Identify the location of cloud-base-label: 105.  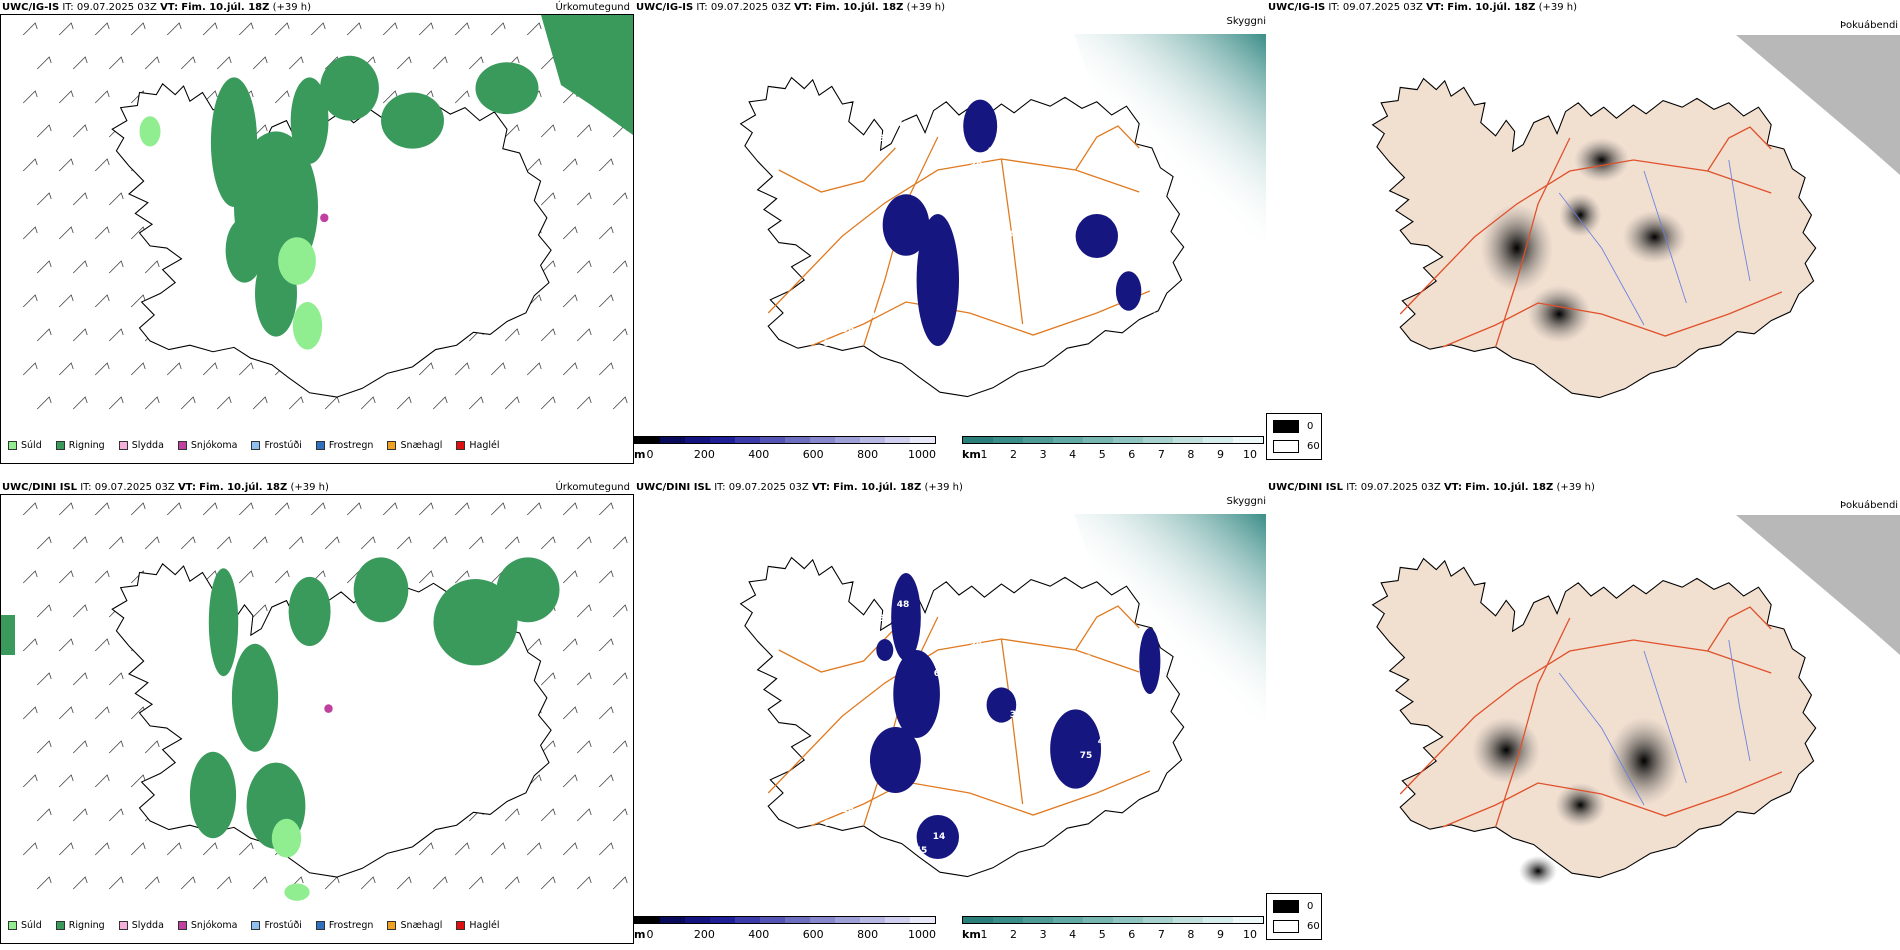
(1012, 618).